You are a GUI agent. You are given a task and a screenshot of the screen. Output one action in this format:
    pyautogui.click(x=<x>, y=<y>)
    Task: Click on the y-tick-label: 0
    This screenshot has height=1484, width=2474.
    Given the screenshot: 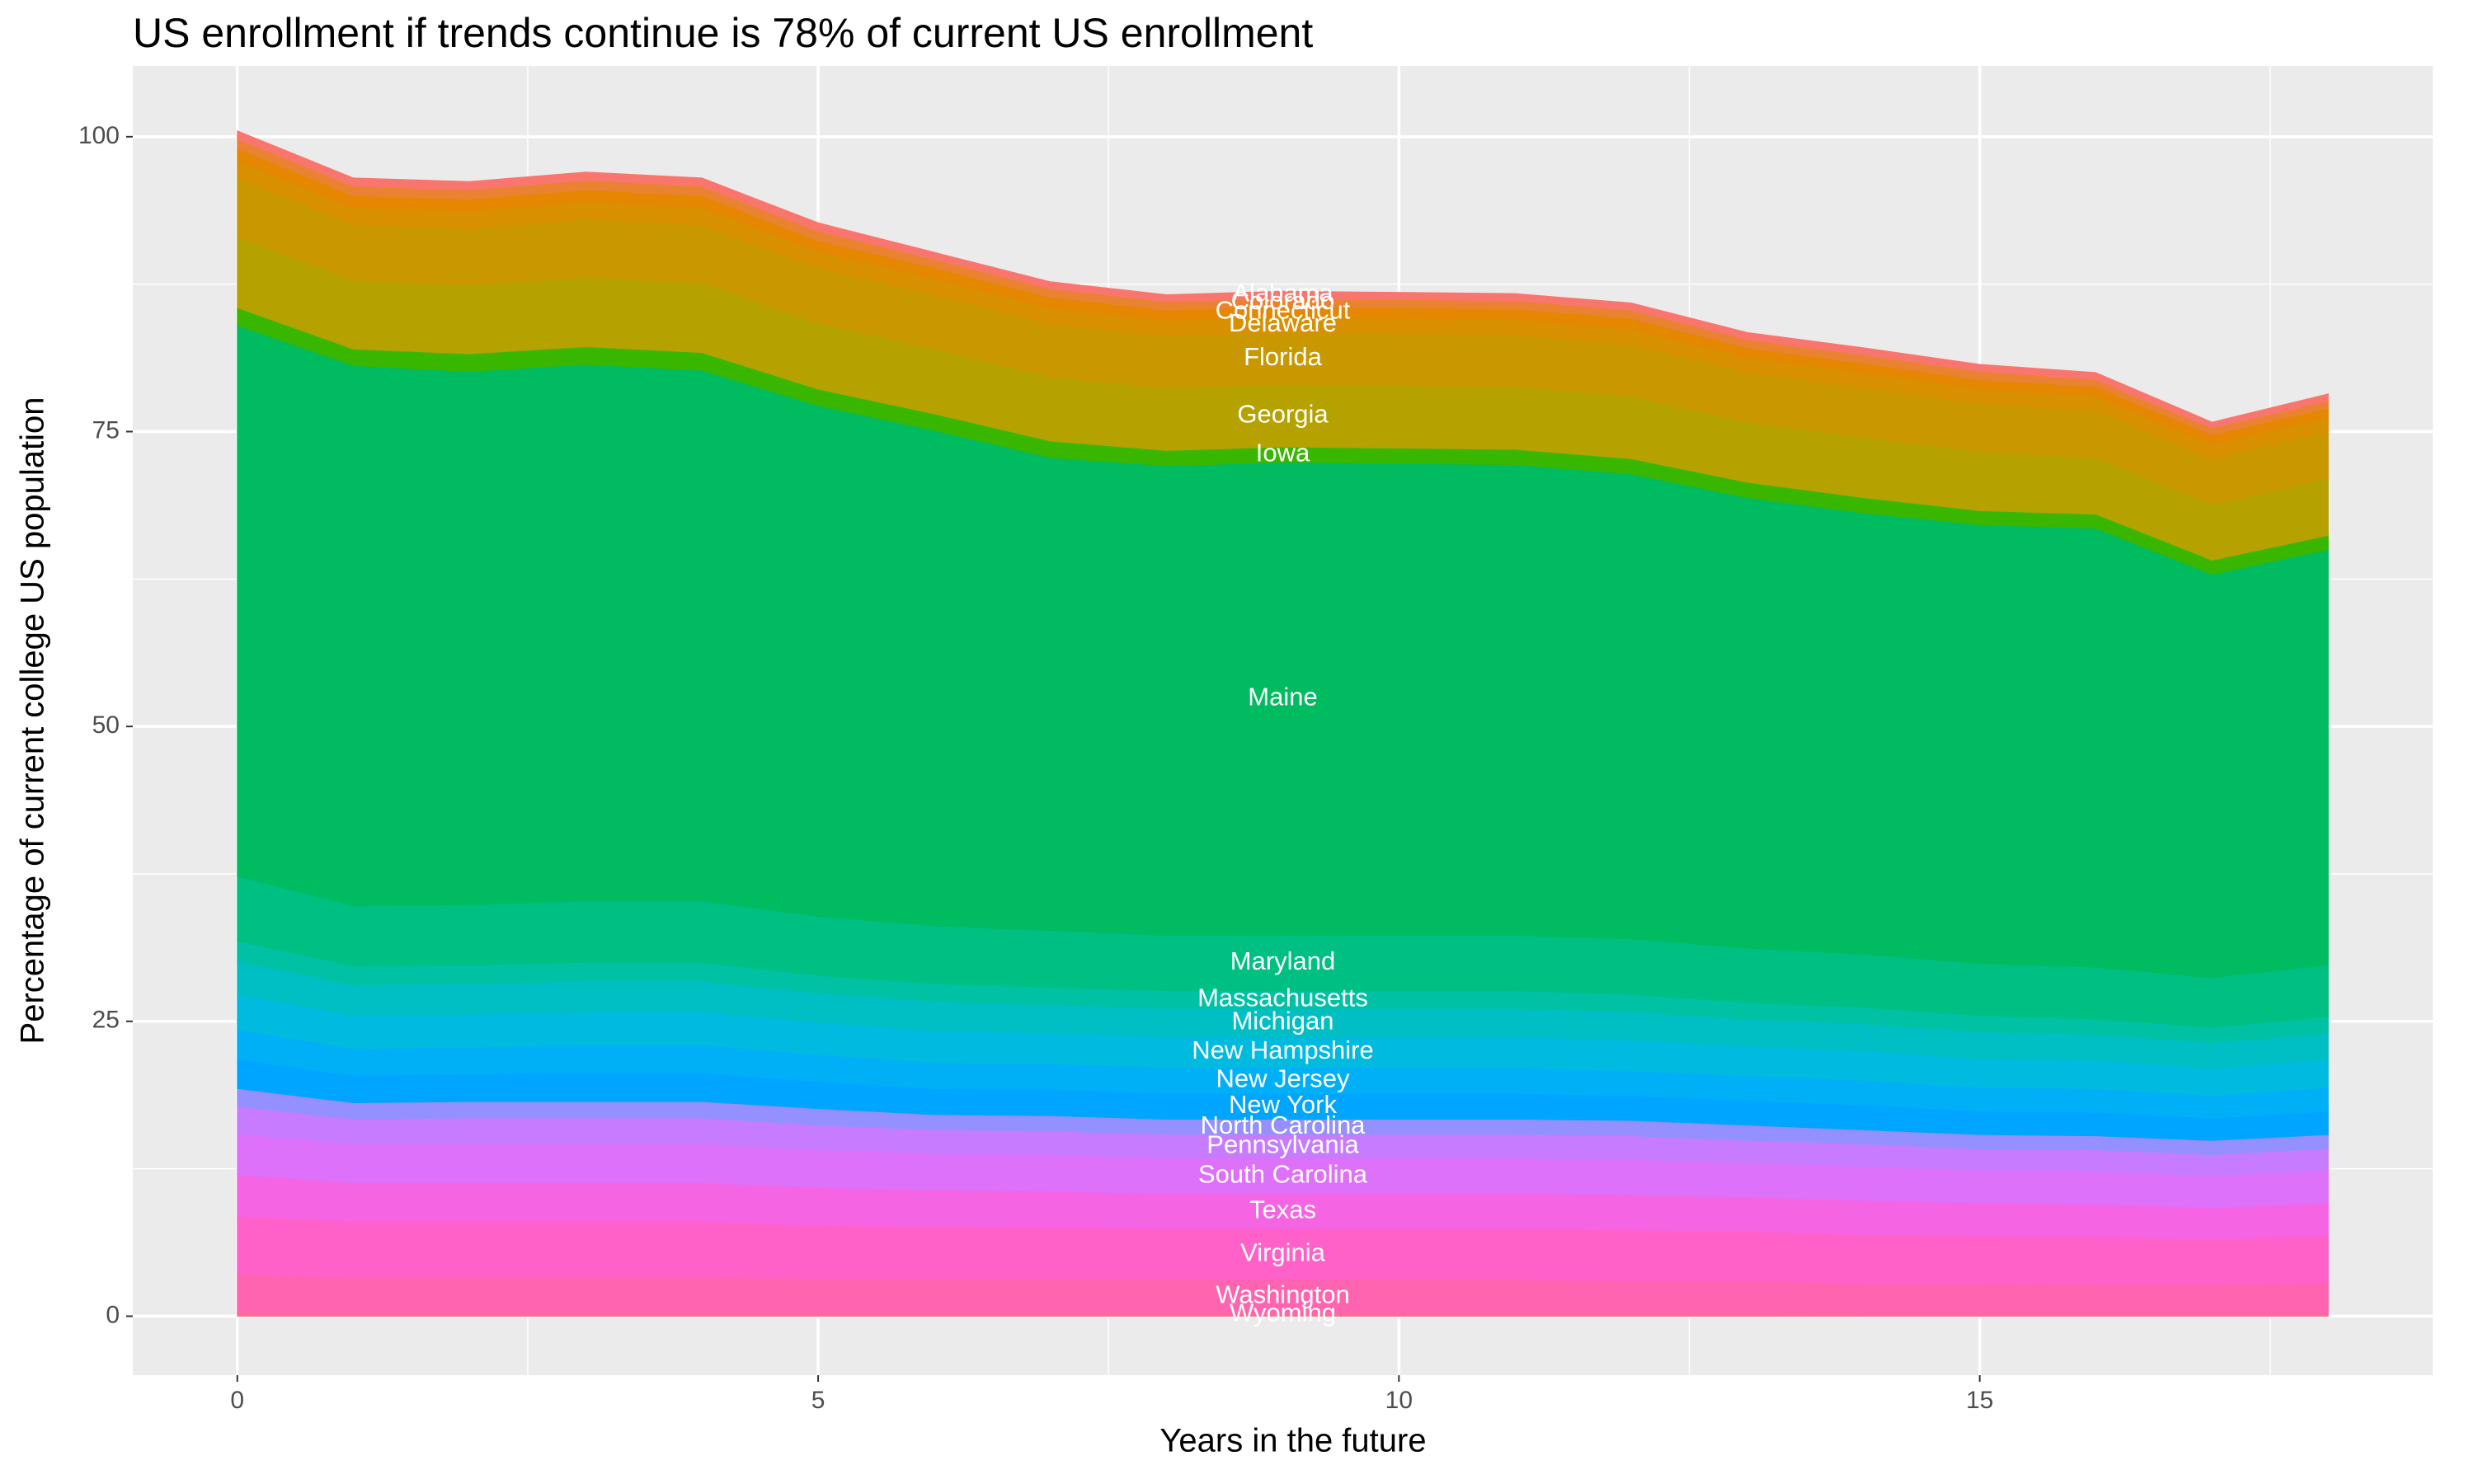 What is the action you would take?
    pyautogui.click(x=113, y=1314)
    